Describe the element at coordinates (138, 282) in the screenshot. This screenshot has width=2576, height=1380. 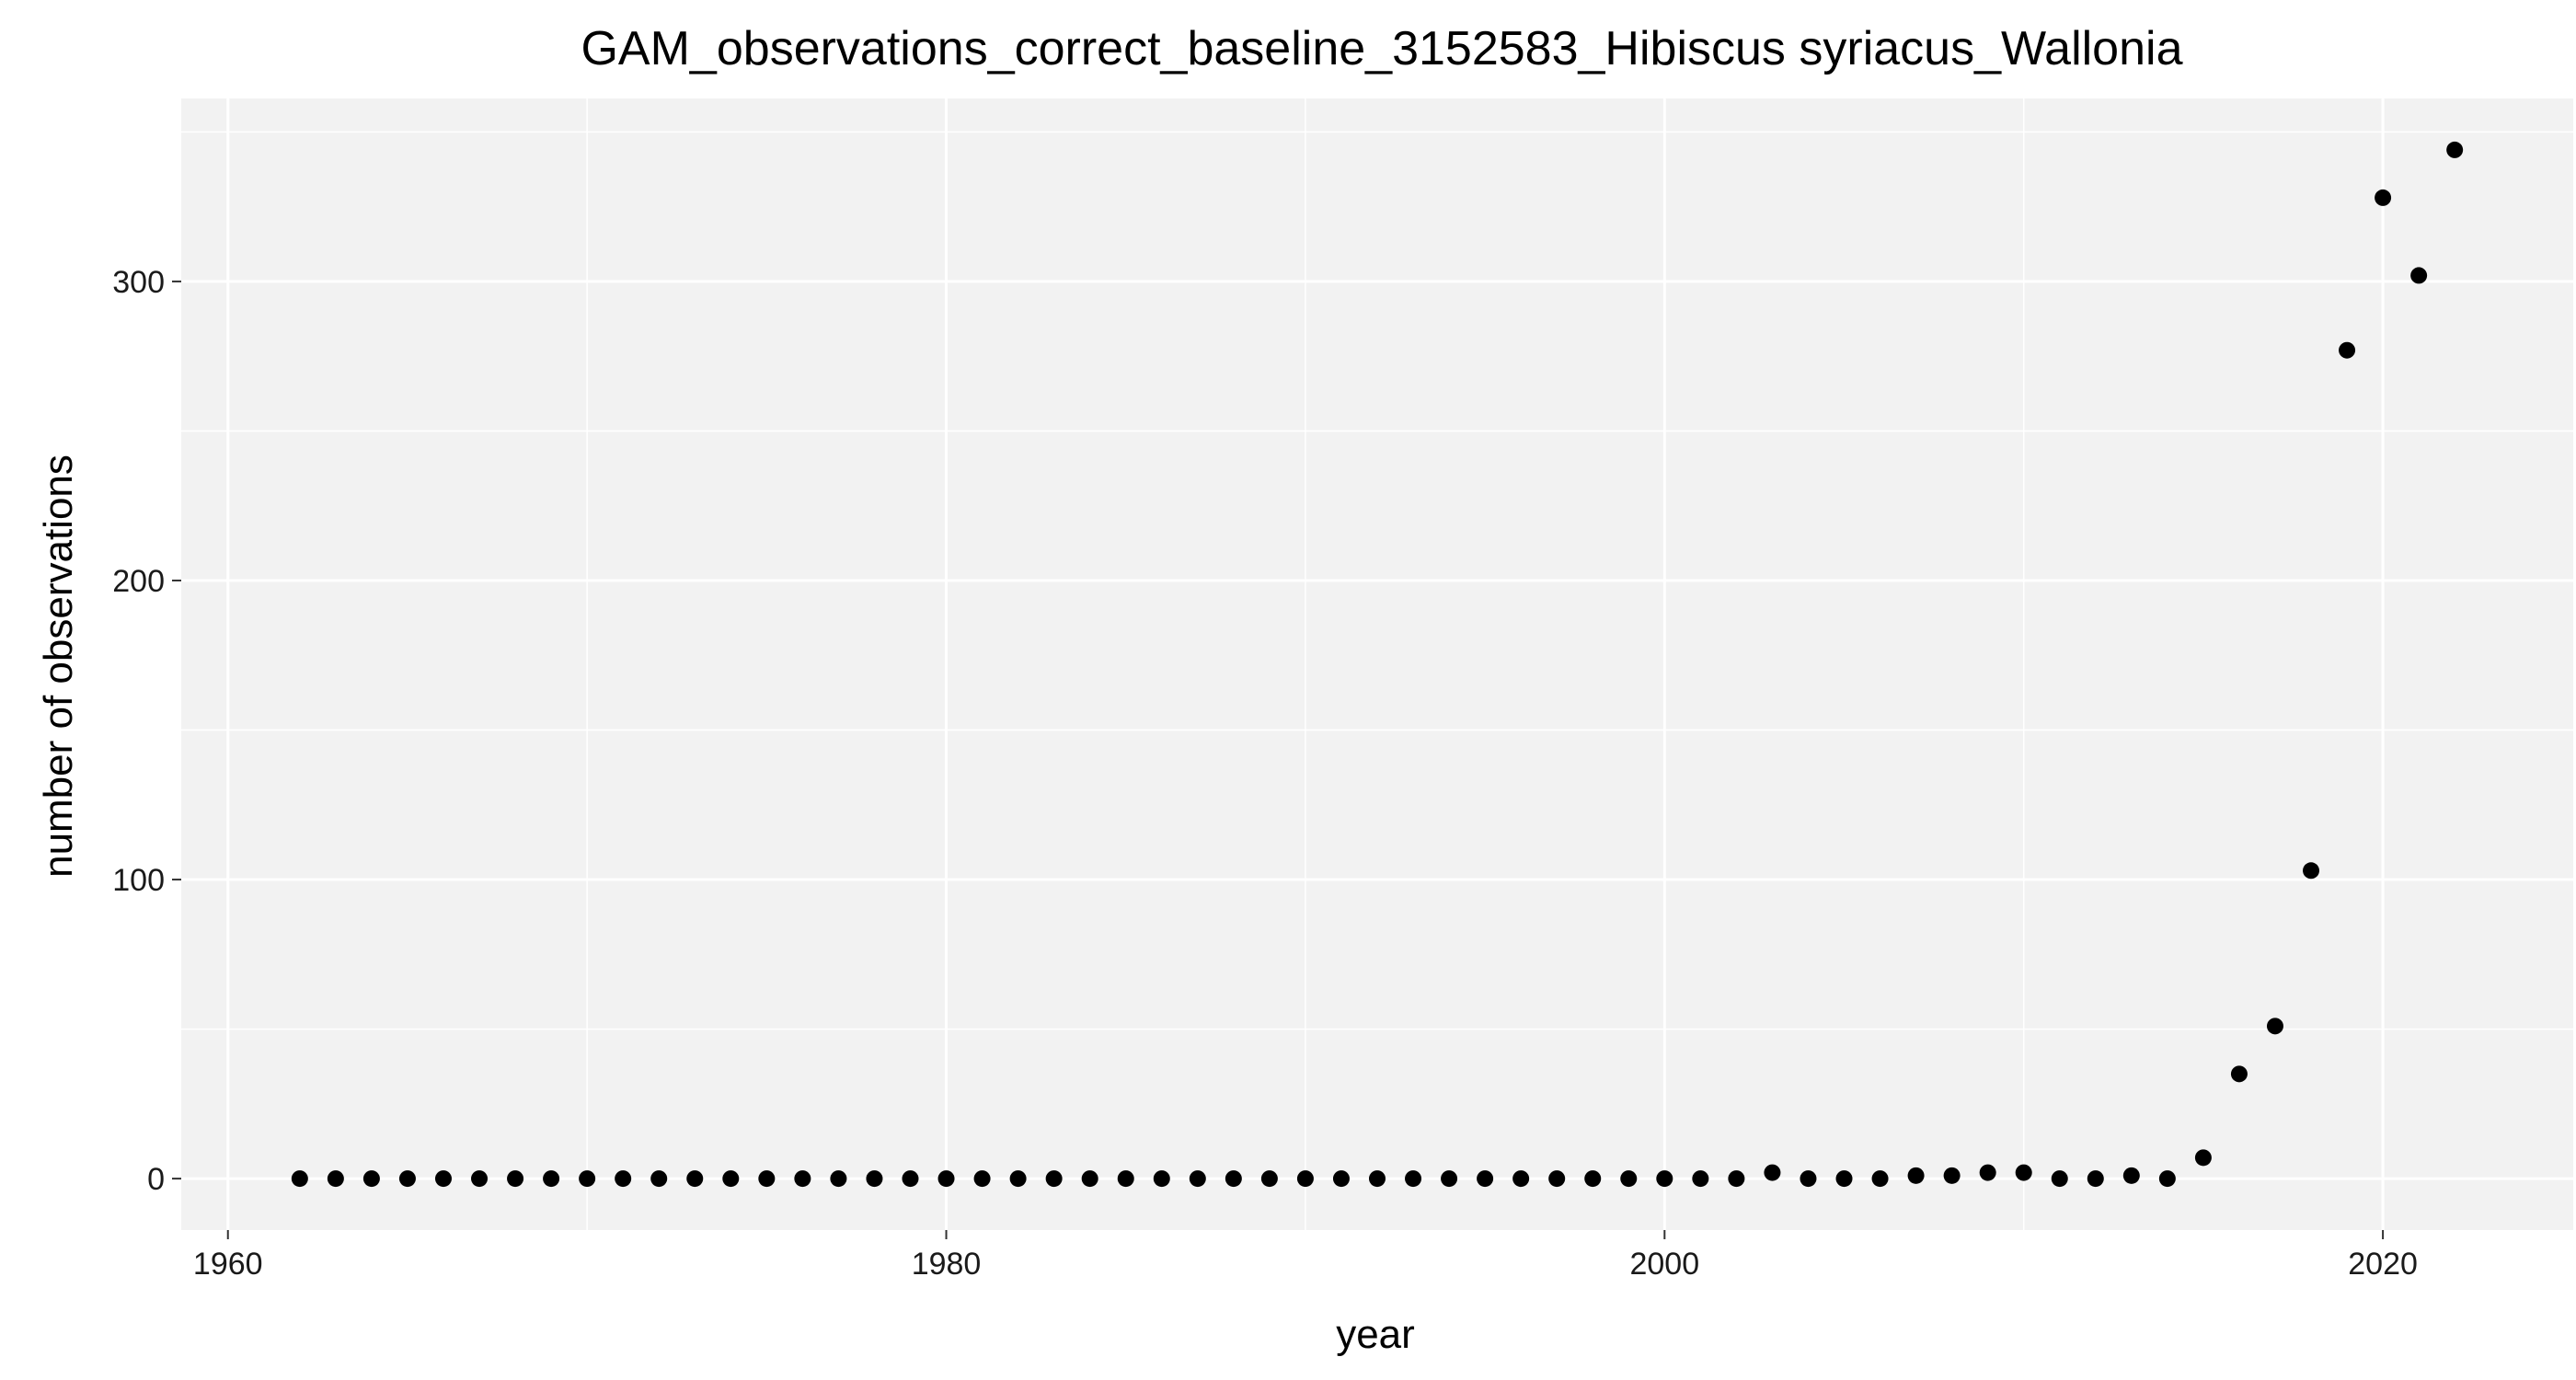
I see `y-tick-label: 300` at that location.